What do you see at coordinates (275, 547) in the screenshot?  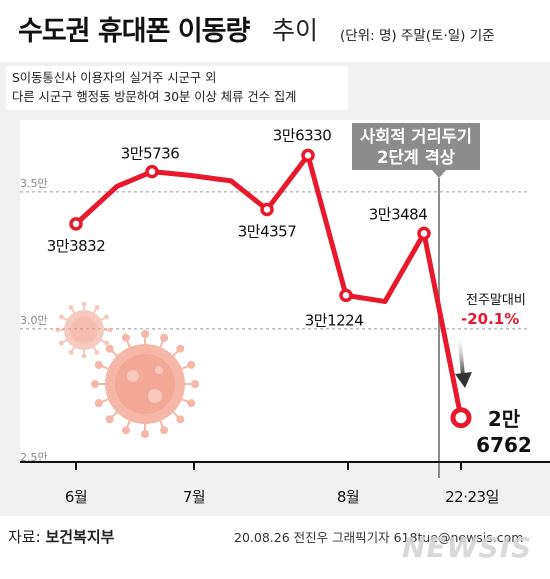 I see `footer` at bounding box center [275, 547].